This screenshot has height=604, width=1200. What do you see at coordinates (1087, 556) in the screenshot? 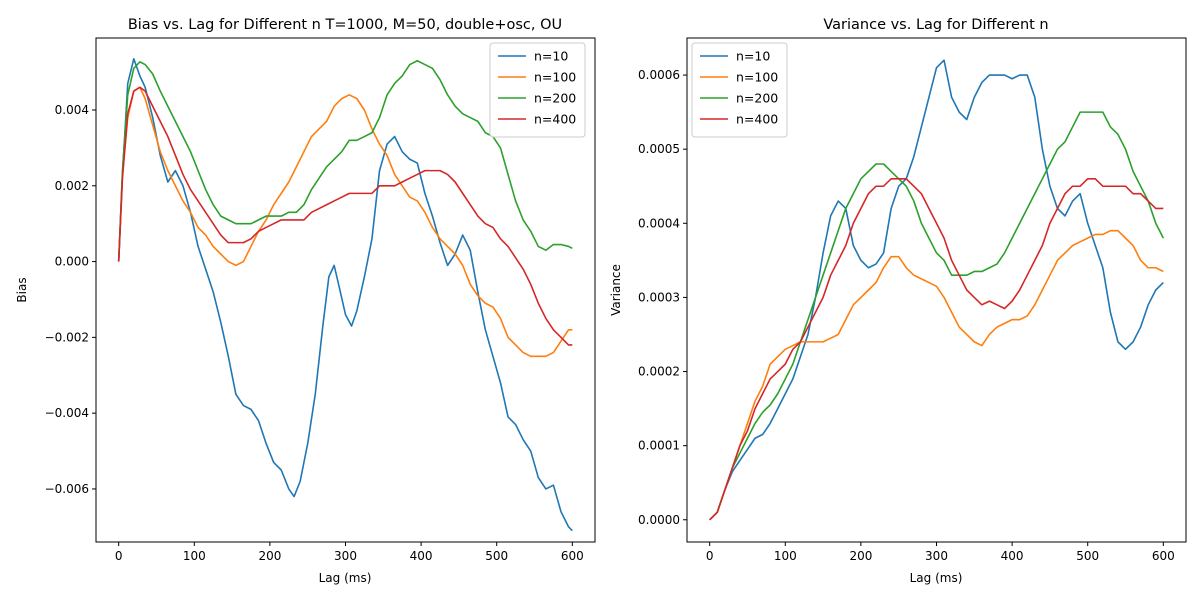
I see `variance-xtick-label: 500` at bounding box center [1087, 556].